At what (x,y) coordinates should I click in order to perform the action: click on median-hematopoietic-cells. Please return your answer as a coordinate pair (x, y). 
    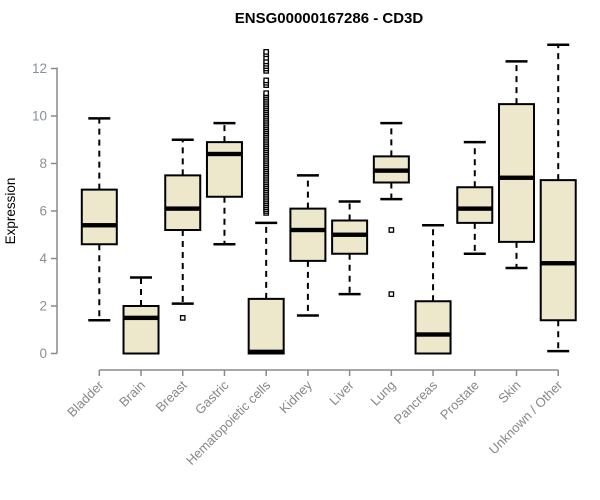
    Looking at the image, I should click on (266, 352).